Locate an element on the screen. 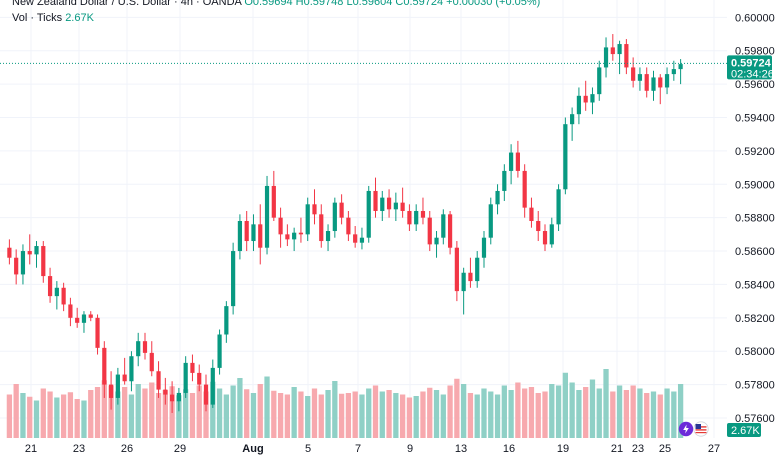 The height and width of the screenshot is (475, 780). y-tick-label: 0.59600 is located at coordinates (755, 85).